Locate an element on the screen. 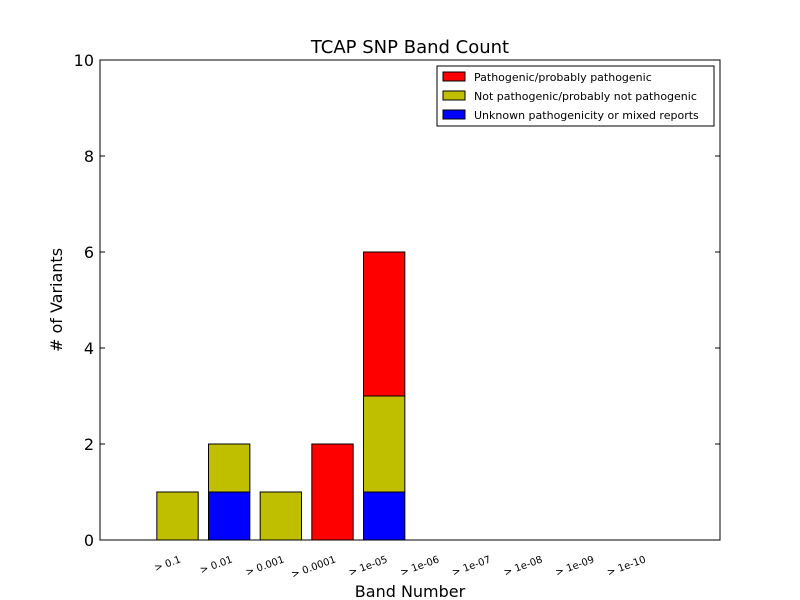 The width and height of the screenshot is (800, 600). y-axis-label: # of Variants is located at coordinates (56, 300).